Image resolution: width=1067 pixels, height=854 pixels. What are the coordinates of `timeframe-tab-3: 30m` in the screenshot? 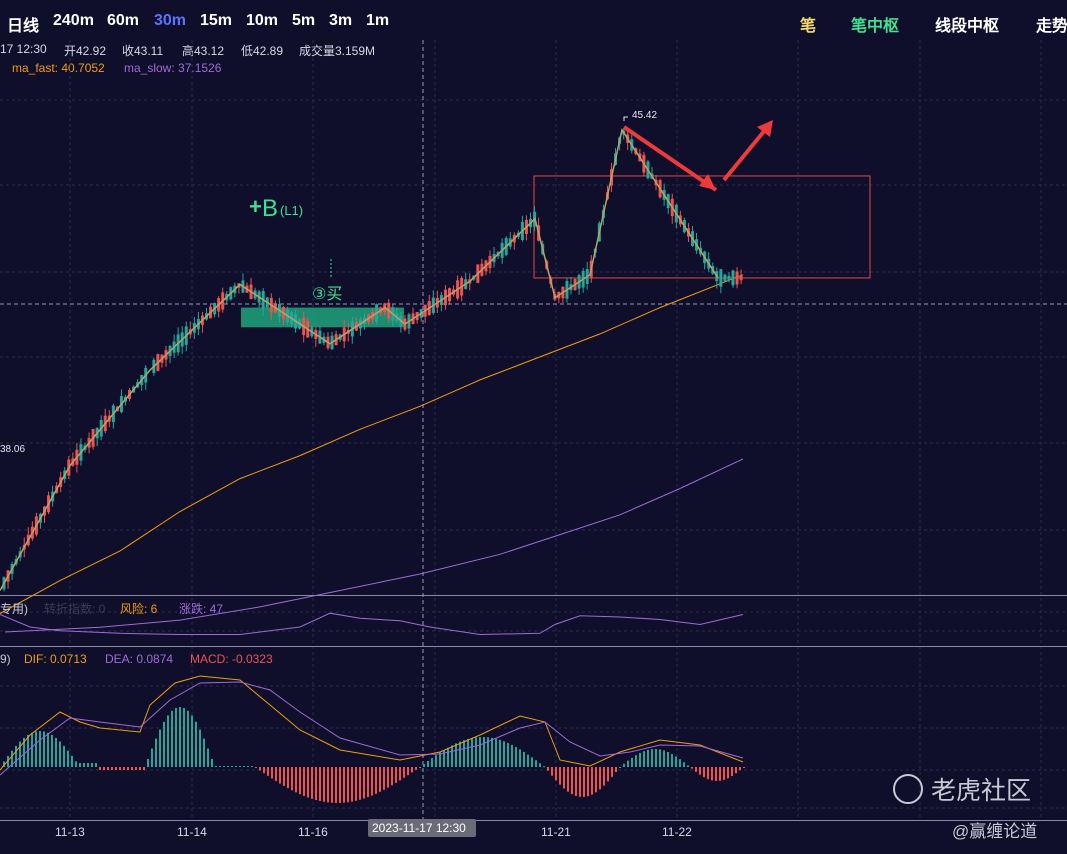 It's located at (170, 20).